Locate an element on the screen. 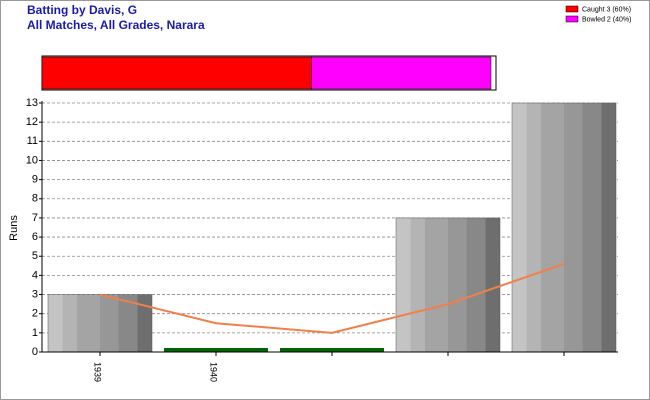 This screenshot has height=400, width=650. y-tick-label: 9 is located at coordinates (35, 180).